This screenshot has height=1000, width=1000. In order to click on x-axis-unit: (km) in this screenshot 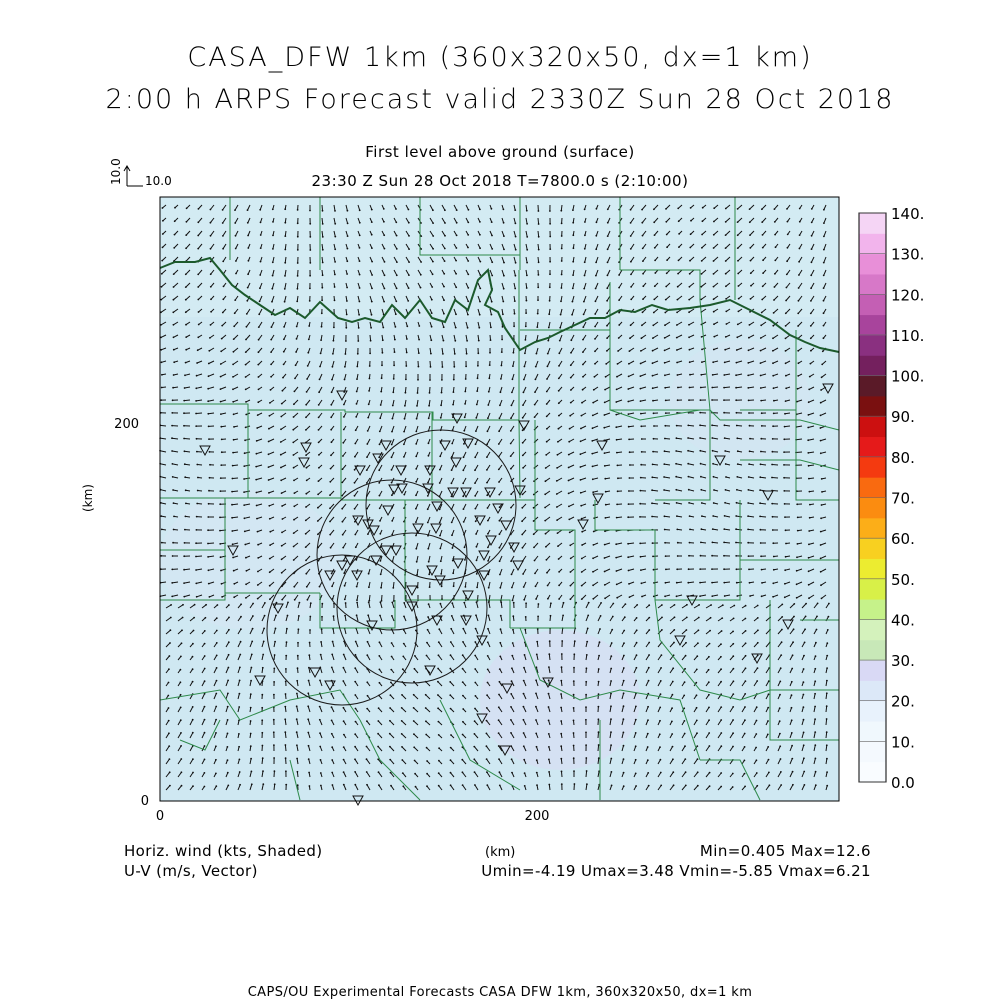, I will do `click(500, 852)`.